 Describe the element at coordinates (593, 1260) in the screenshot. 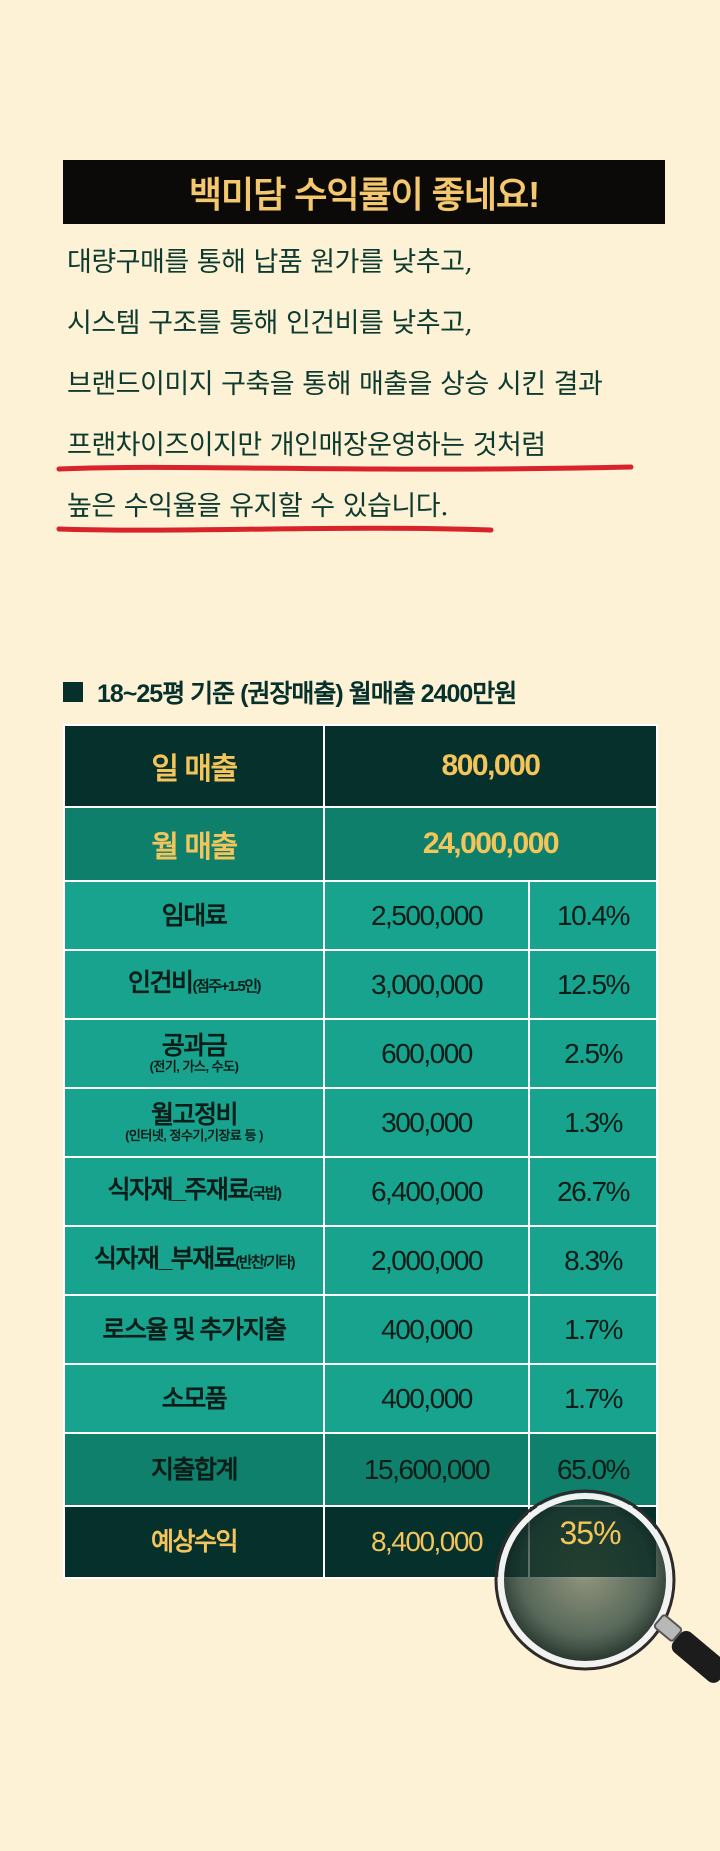

I see `row-percent: 8.3%` at that location.